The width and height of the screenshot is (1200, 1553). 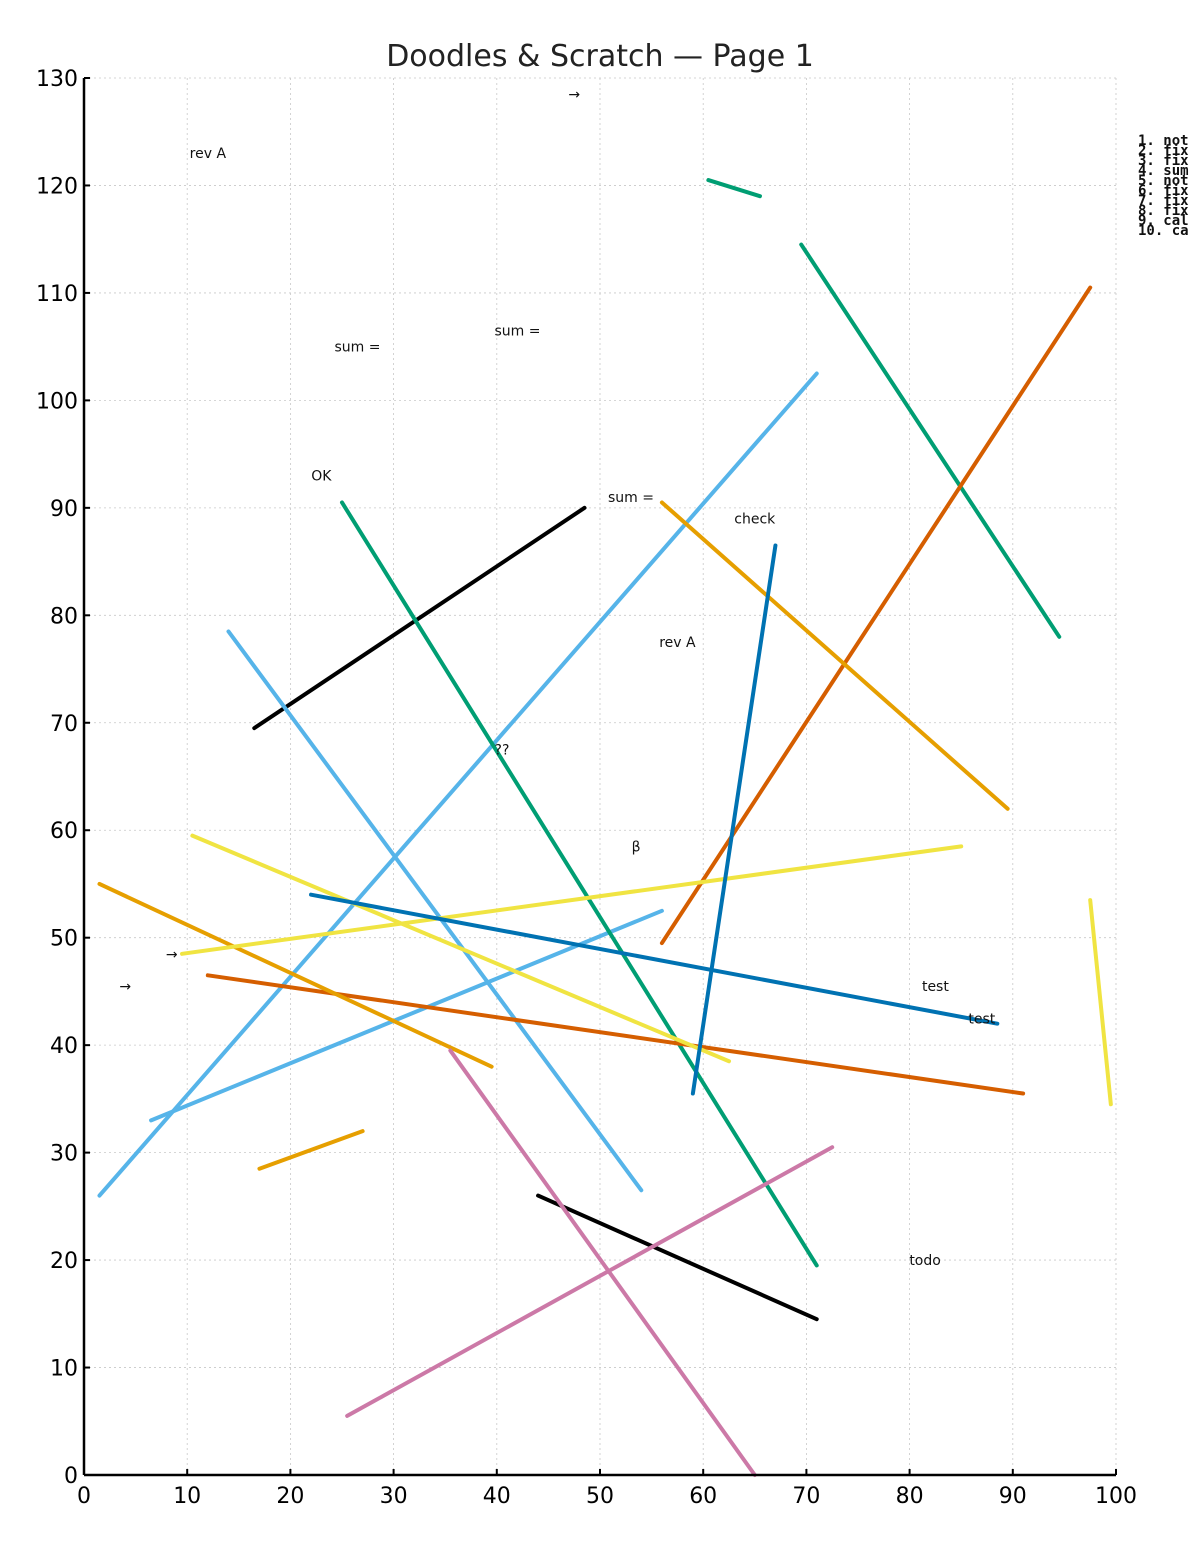 What do you see at coordinates (755, 520) in the screenshot?
I see `annotation-label: check` at bounding box center [755, 520].